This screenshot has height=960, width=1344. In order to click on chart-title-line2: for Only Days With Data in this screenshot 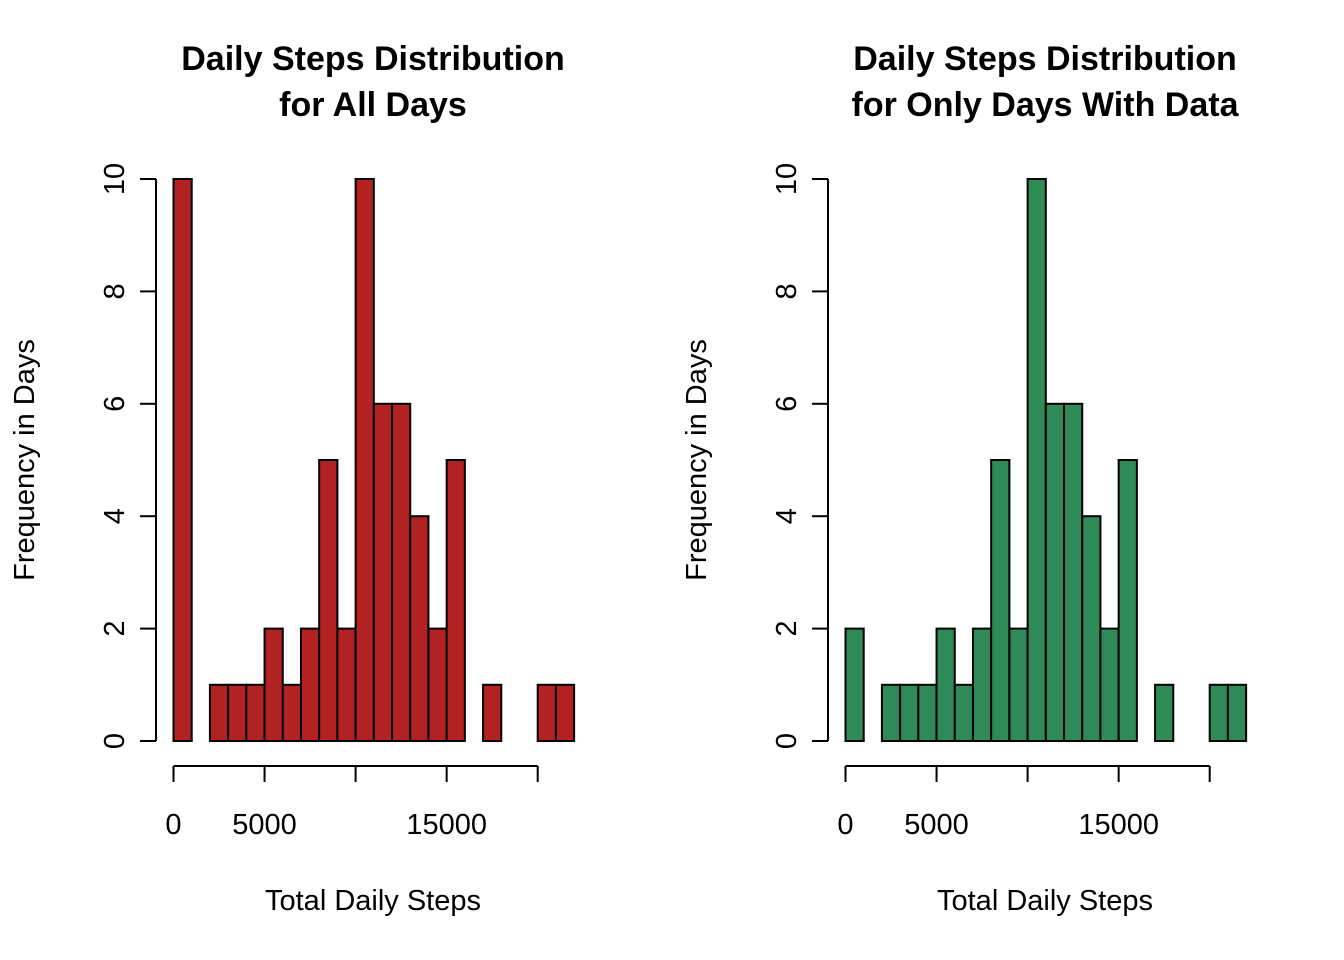, I will do `click(1046, 105)`.